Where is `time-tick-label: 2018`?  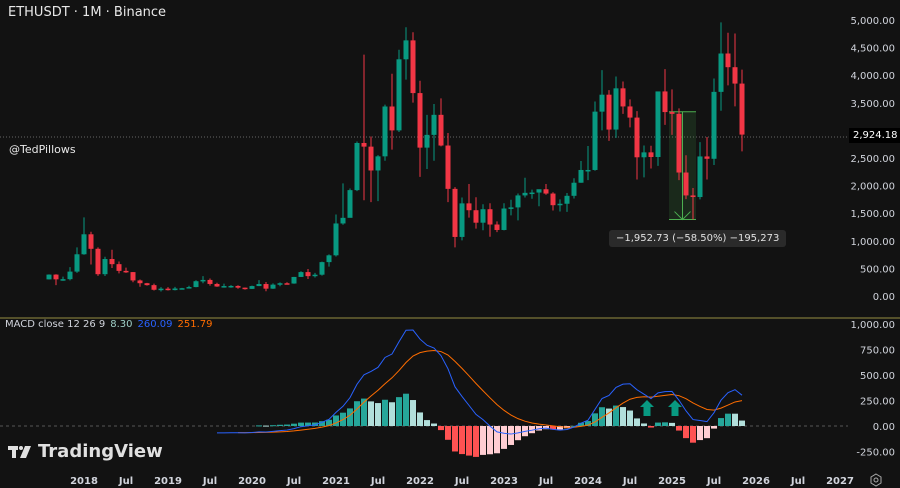
time-tick-label: 2018 is located at coordinates (84, 481).